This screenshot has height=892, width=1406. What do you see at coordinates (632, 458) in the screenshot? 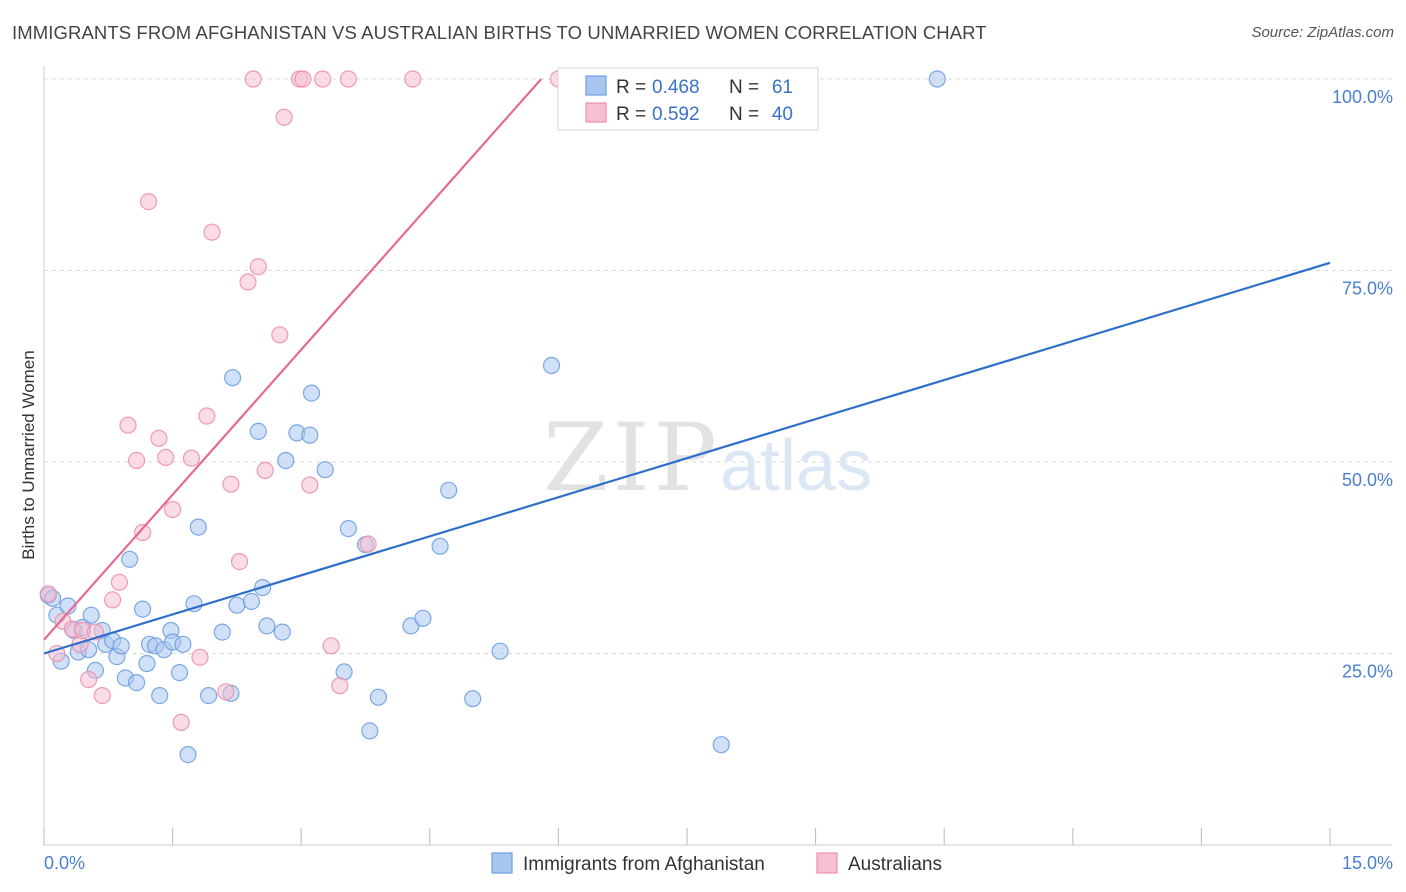
I see `watermark-zip: ZIP` at bounding box center [632, 458].